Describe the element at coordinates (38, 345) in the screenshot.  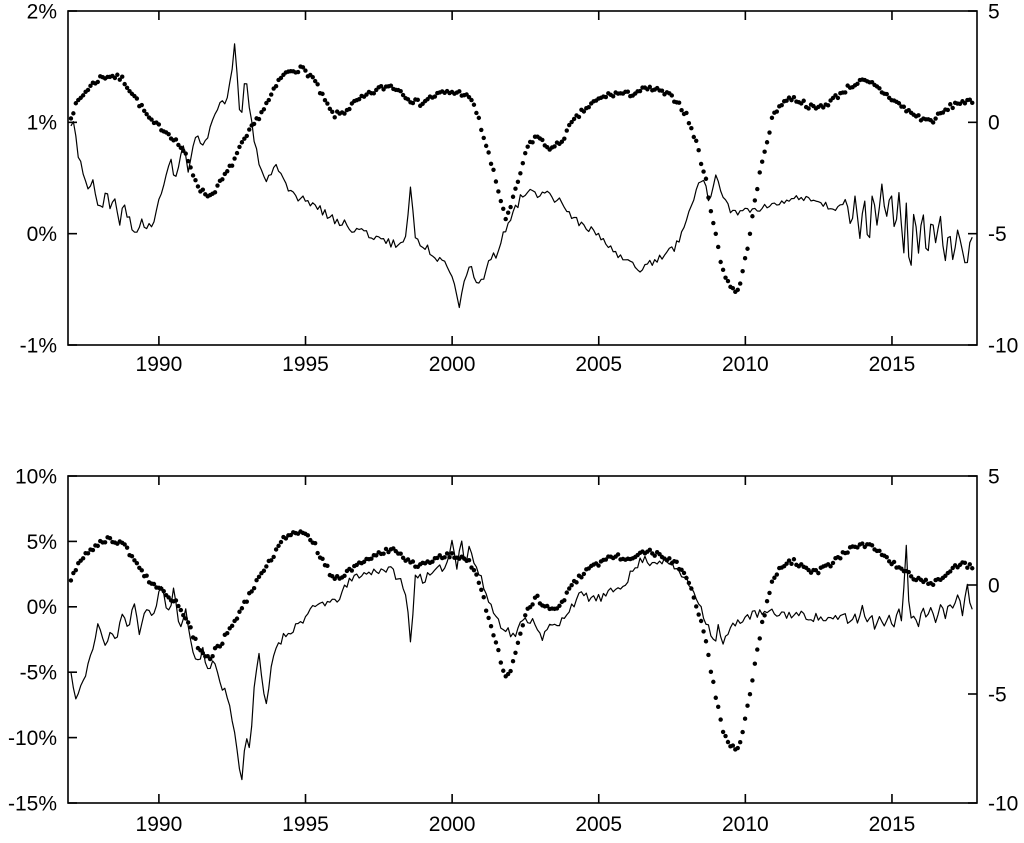
I see `left-axis-tick-label: -1%` at that location.